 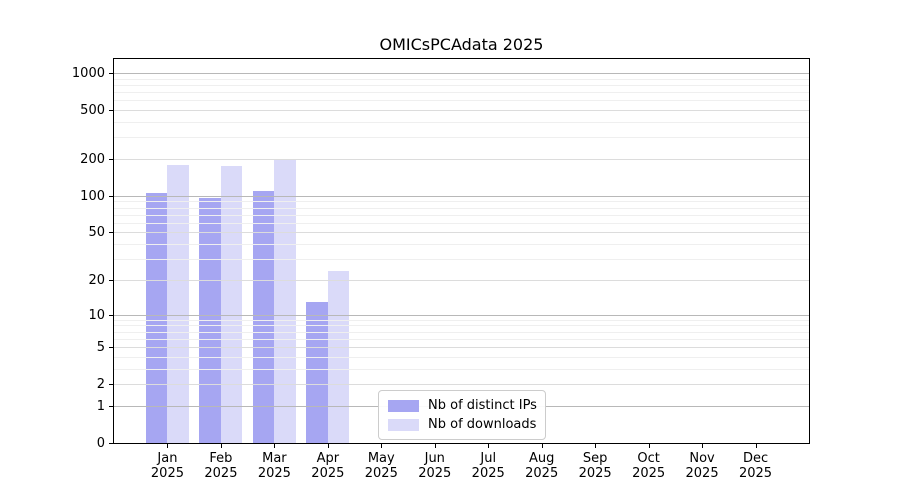 I want to click on y-tick-label-10: 10, so click(x=96, y=315).